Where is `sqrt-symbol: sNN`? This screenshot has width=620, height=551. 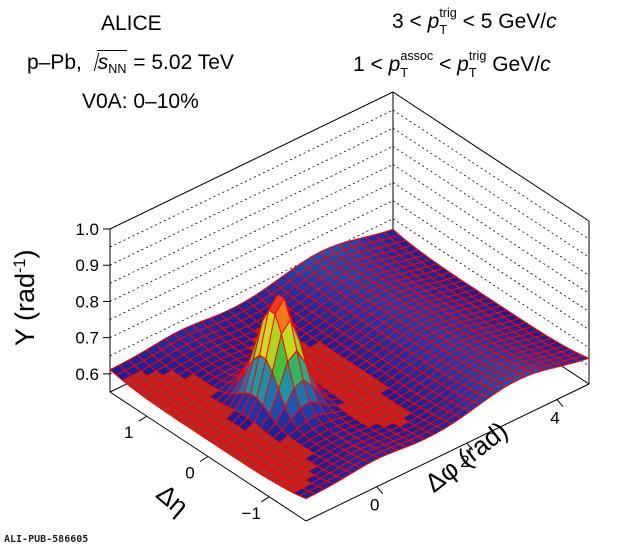 sqrt-symbol: sNN is located at coordinates (108, 63).